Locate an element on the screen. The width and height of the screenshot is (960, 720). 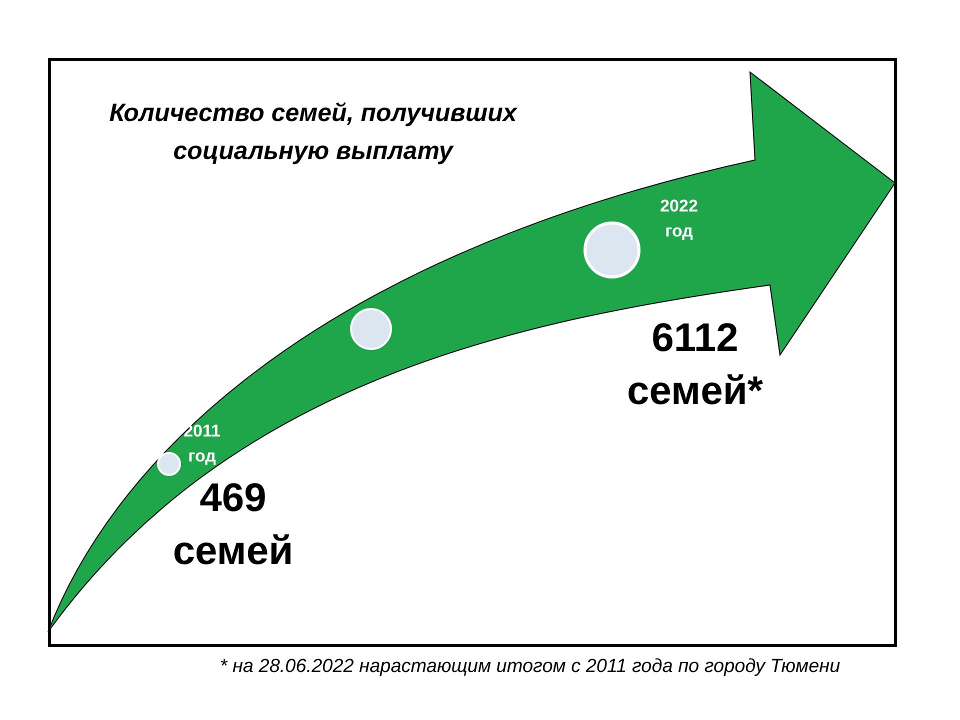
text: * на 28.06.2022 нарастающим итогом с 2011 года по городу Тюмени is located at coordinates (530, 667).